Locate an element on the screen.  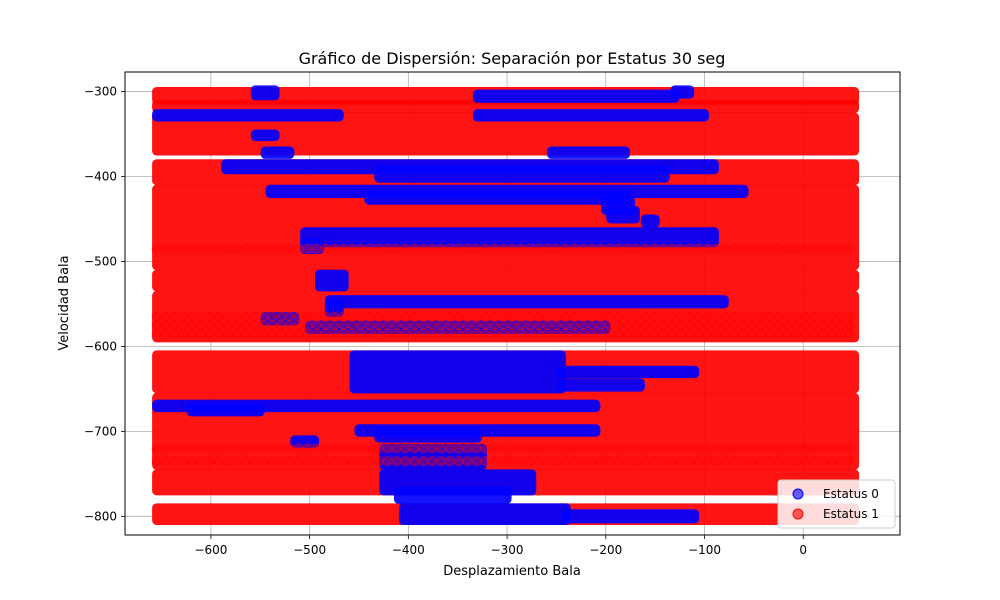
legend-label-estatus-0: Estatus 0 is located at coordinates (851, 494).